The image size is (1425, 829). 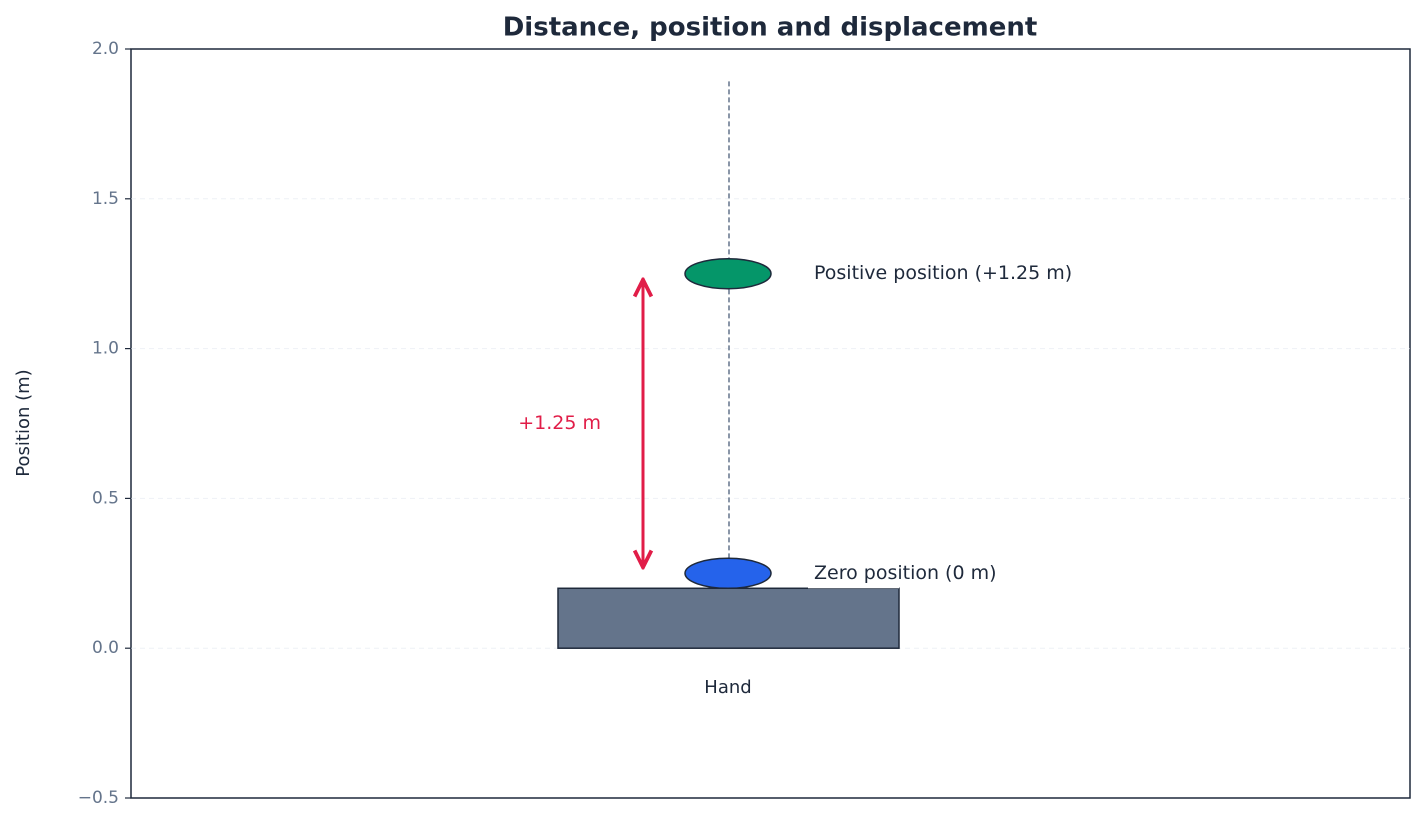 I want to click on label-background, so click(x=853, y=574).